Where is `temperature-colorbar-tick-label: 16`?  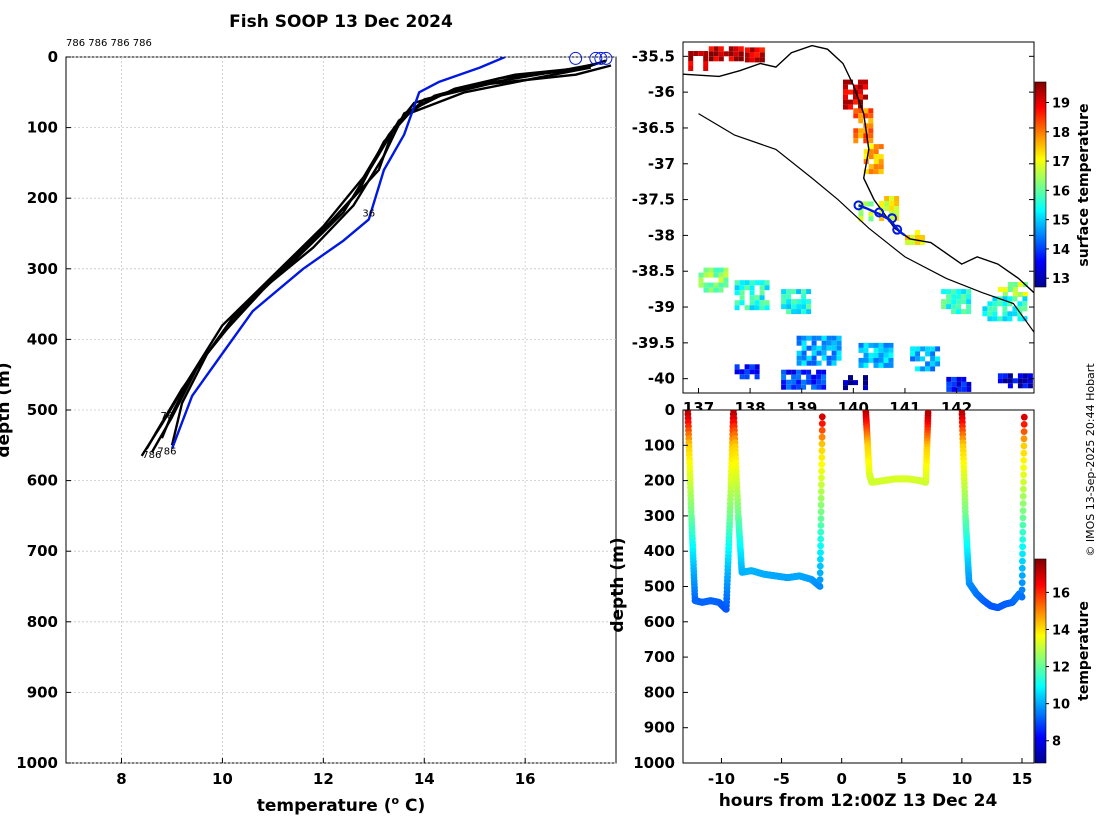
temperature-colorbar-tick-label: 16 is located at coordinates (1061, 593).